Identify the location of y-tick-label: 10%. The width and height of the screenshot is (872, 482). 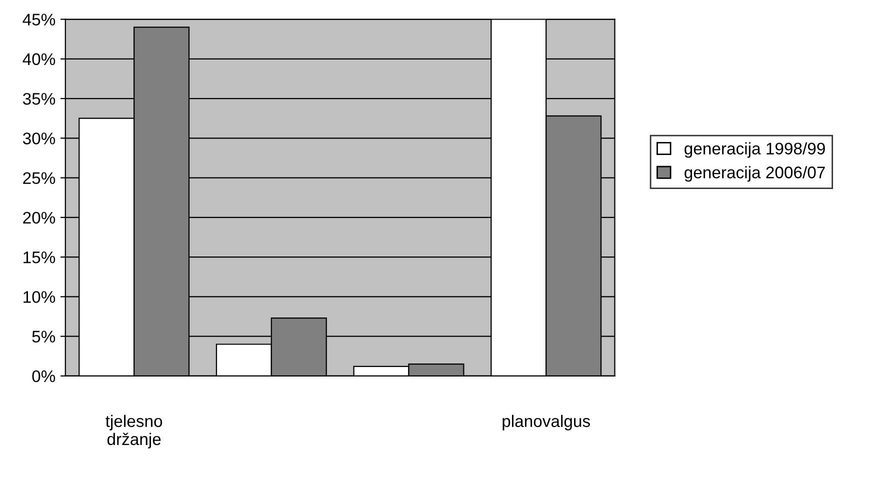
(40, 297).